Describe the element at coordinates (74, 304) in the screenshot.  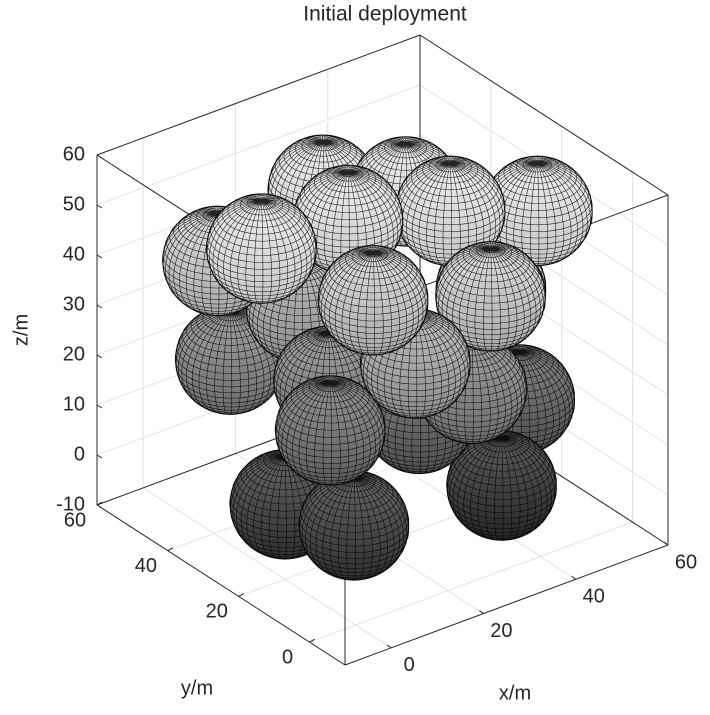
I see `z-tick-label: 30` at that location.